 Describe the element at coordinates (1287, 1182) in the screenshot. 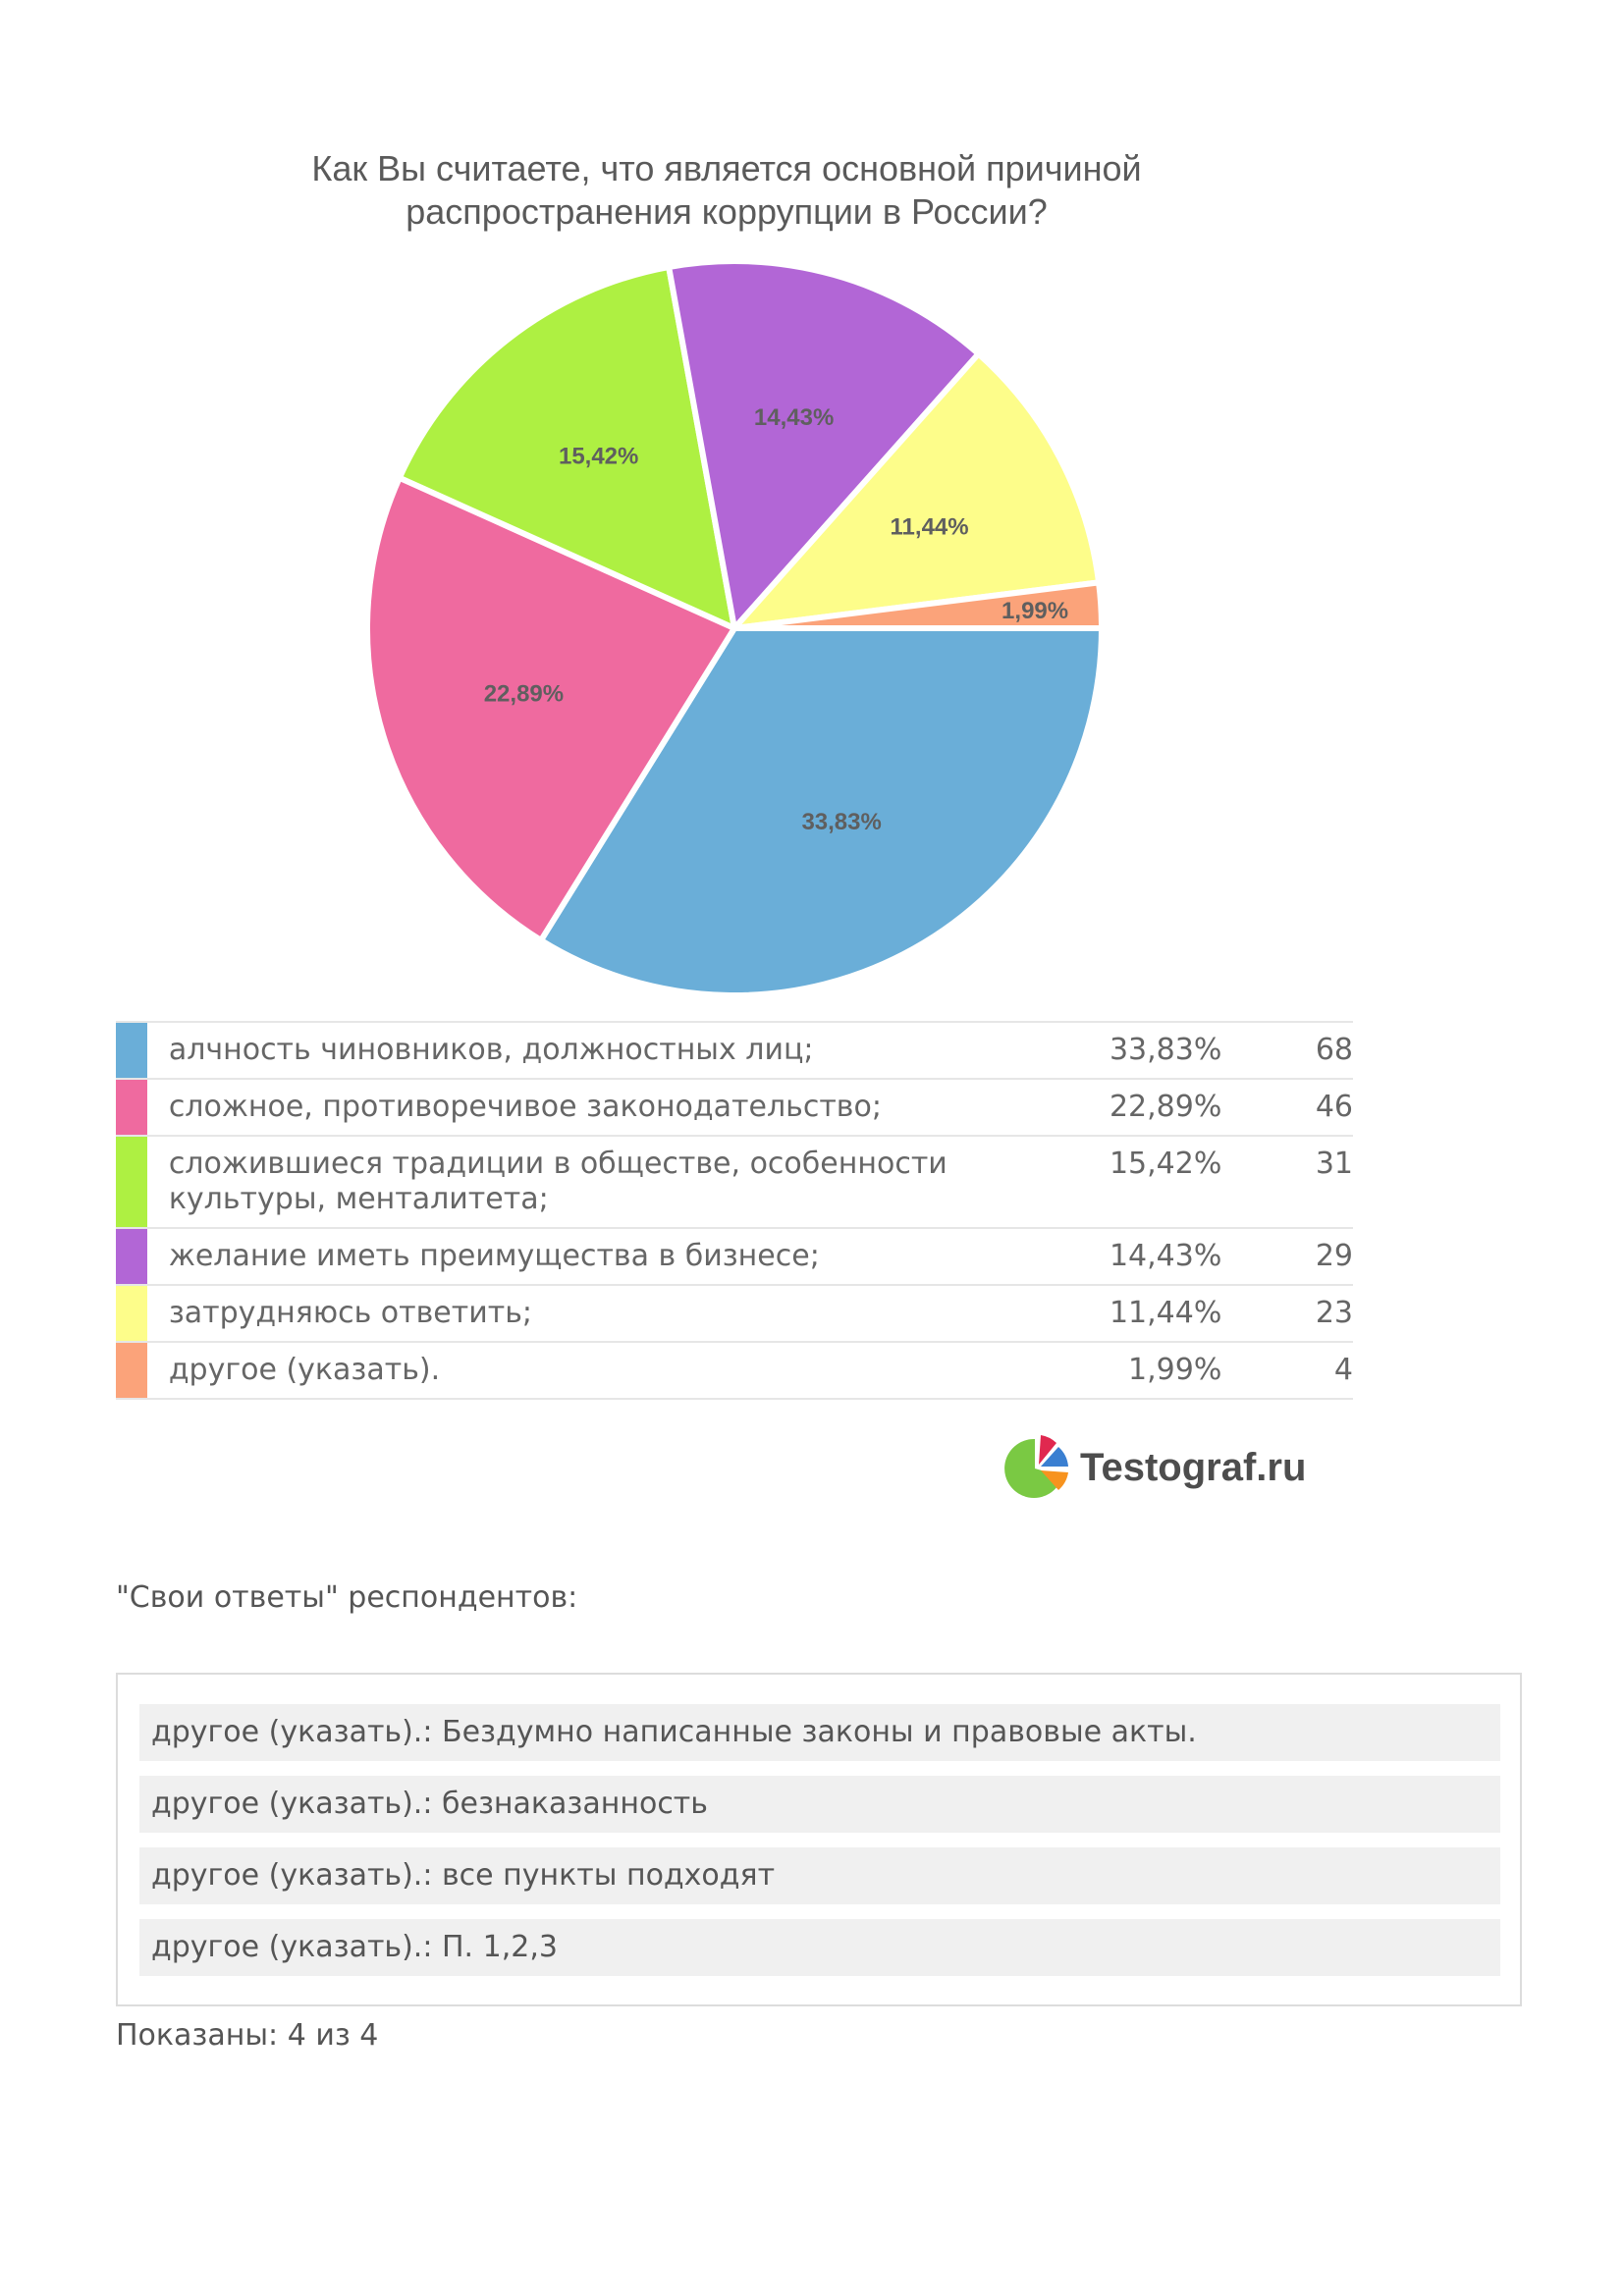

I see `legend-count: 31` at that location.